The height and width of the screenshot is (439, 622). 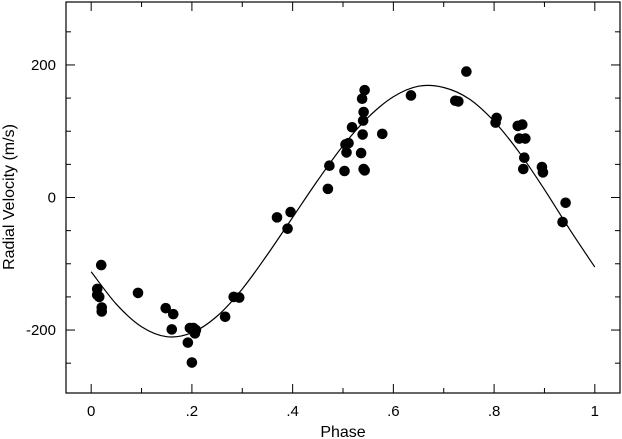 What do you see at coordinates (292, 411) in the screenshot?
I see `x-tick-label: .4` at bounding box center [292, 411].